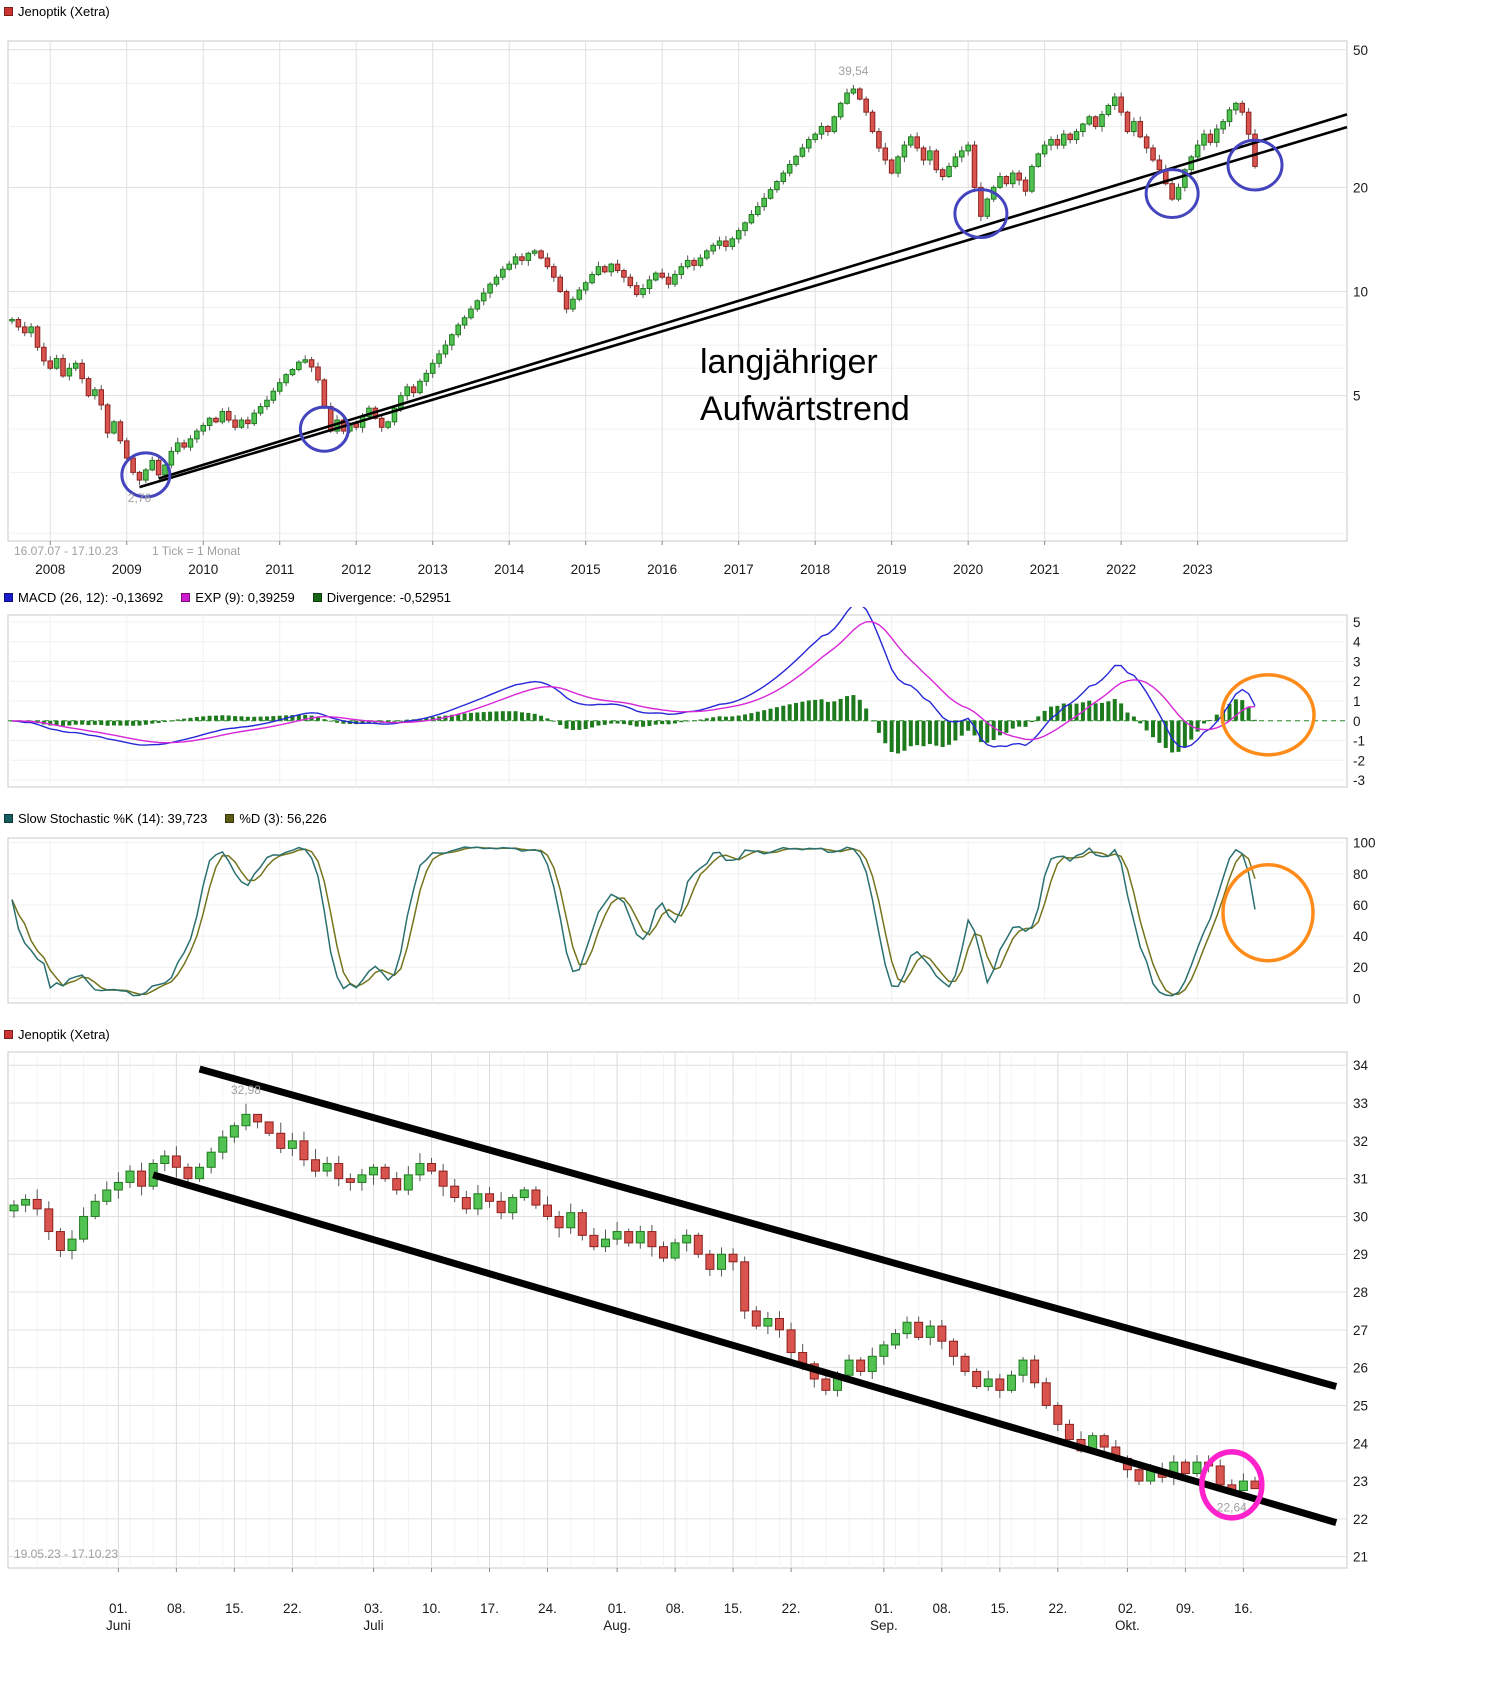 This screenshot has width=1496, height=1684. I want to click on svg-text: 09., so click(1185, 1608).